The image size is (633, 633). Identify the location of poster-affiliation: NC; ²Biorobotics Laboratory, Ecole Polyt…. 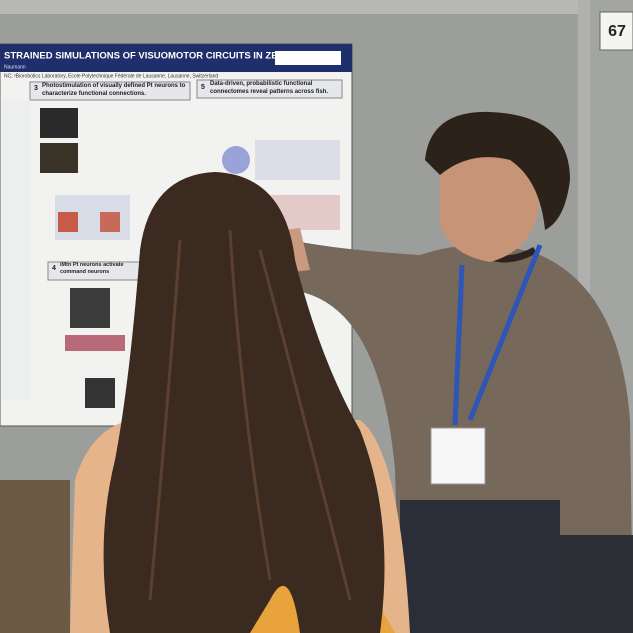
(111, 76).